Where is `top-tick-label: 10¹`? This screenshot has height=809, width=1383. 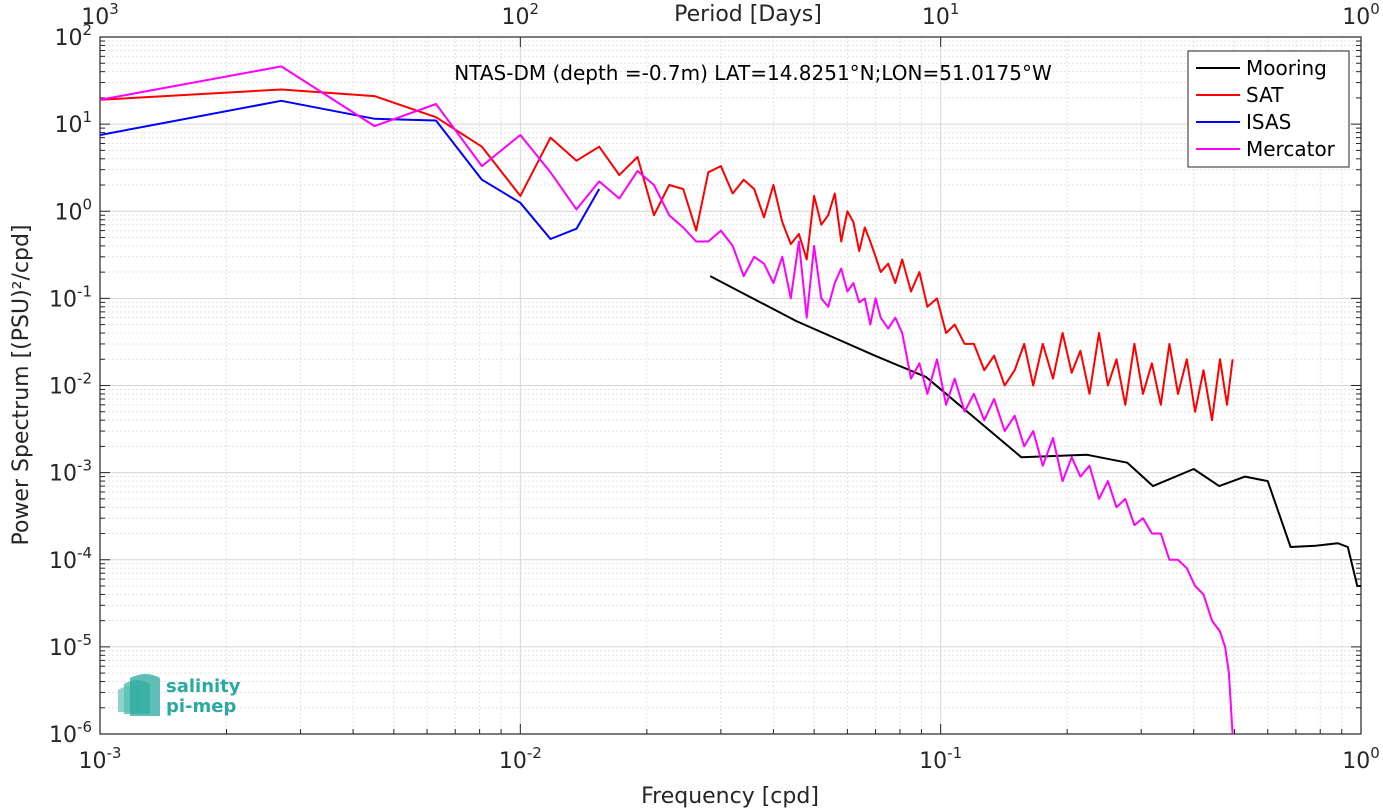
top-tick-label: 10¹ is located at coordinates (941, 15).